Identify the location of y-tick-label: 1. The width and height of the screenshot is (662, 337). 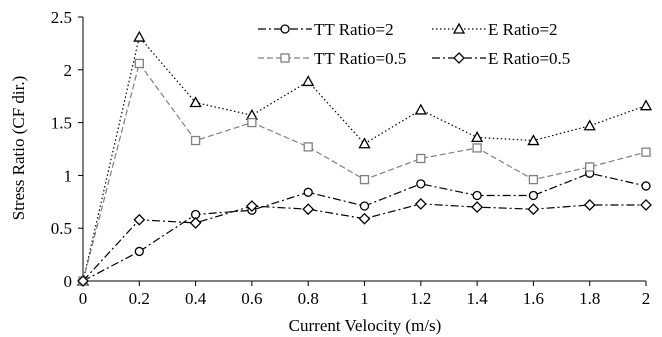
(68, 175).